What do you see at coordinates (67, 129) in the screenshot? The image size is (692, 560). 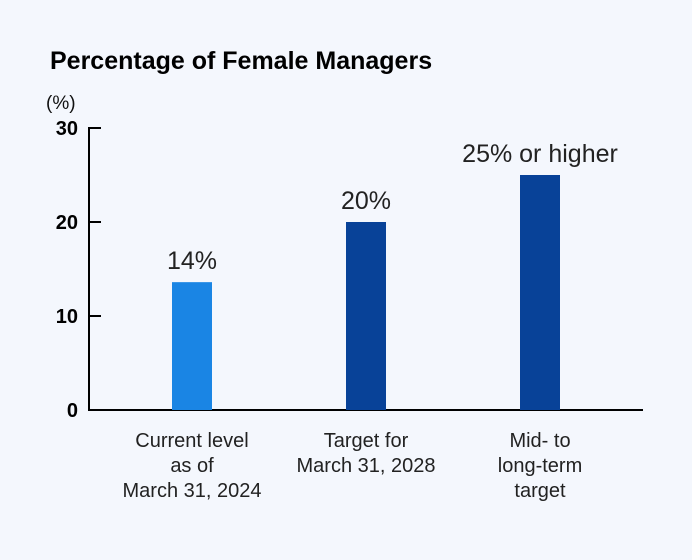 I see `y-tick-label: 30` at bounding box center [67, 129].